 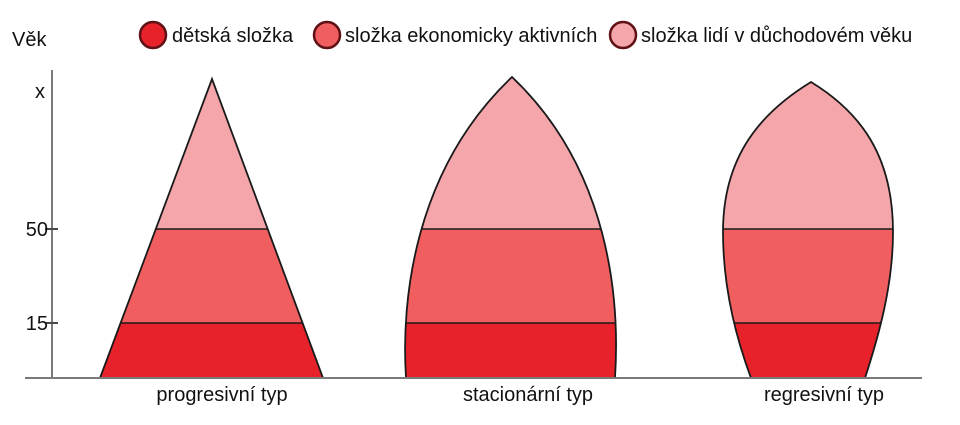 What do you see at coordinates (511, 350) in the screenshot?
I see `stationary-children-section` at bounding box center [511, 350].